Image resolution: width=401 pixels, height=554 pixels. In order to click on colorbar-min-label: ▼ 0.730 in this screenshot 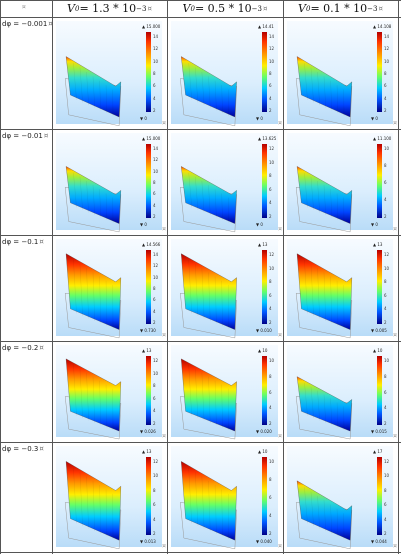, I will do `click(148, 330)`.